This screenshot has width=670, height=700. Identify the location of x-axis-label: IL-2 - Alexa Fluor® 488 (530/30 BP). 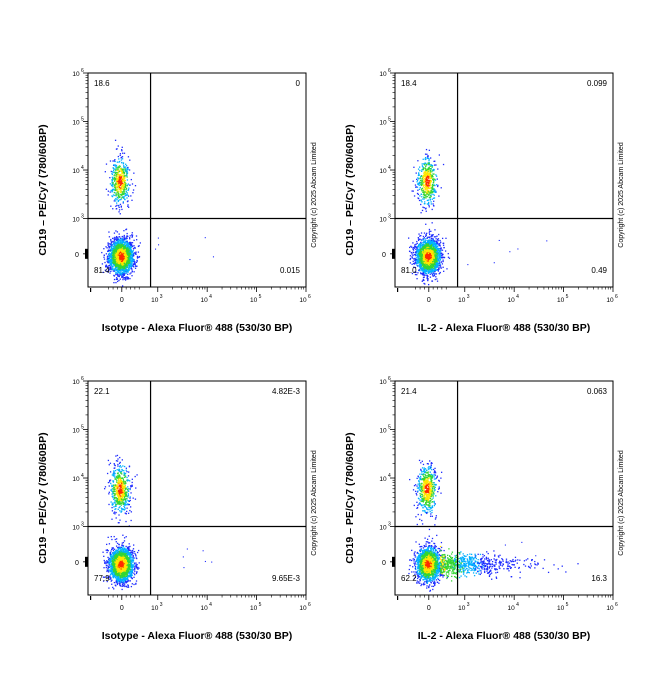
(504, 328).